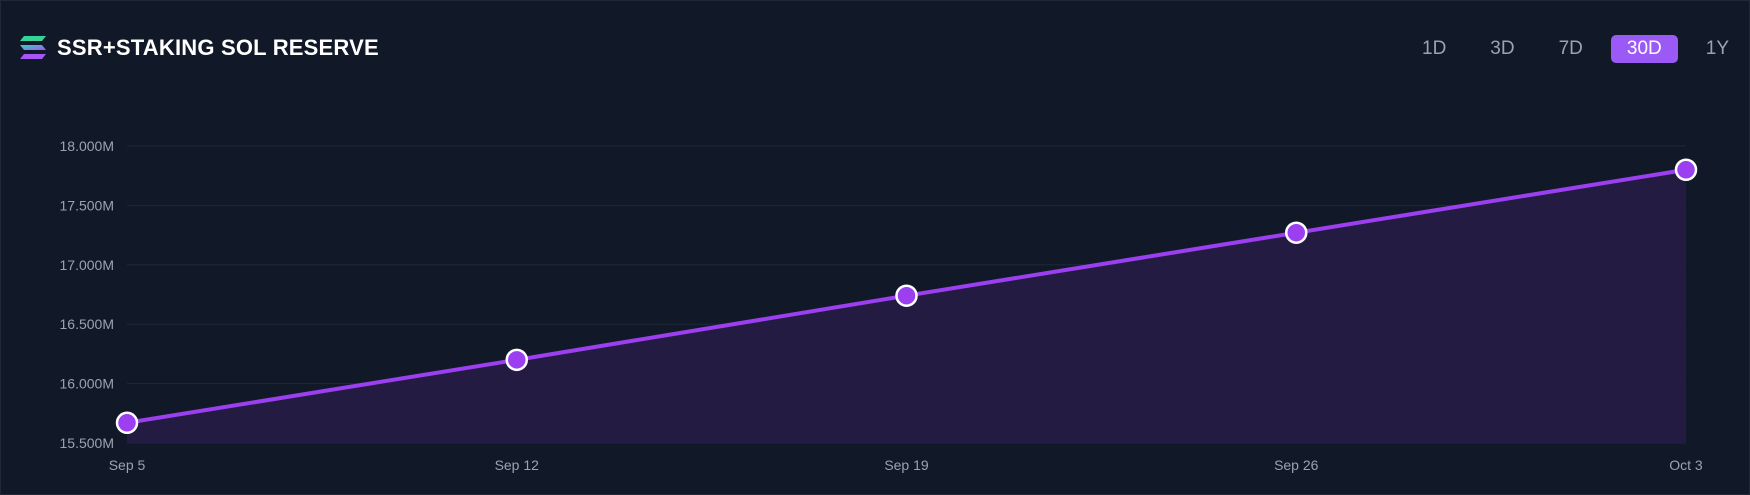 The width and height of the screenshot is (1750, 495). Describe the element at coordinates (87, 205) in the screenshot. I see `y-tick-label: 17.500M` at that location.